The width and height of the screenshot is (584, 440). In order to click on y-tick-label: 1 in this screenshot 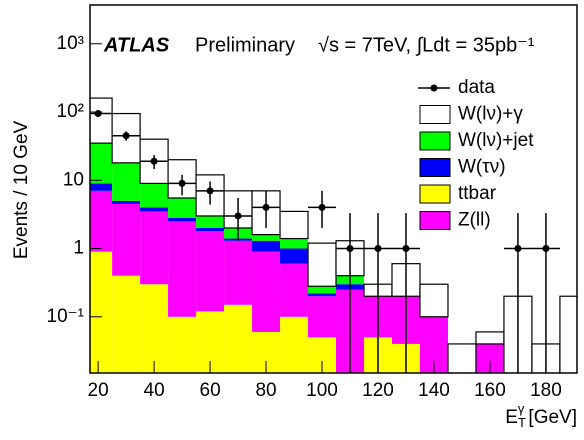, I will do `click(78, 248)`.